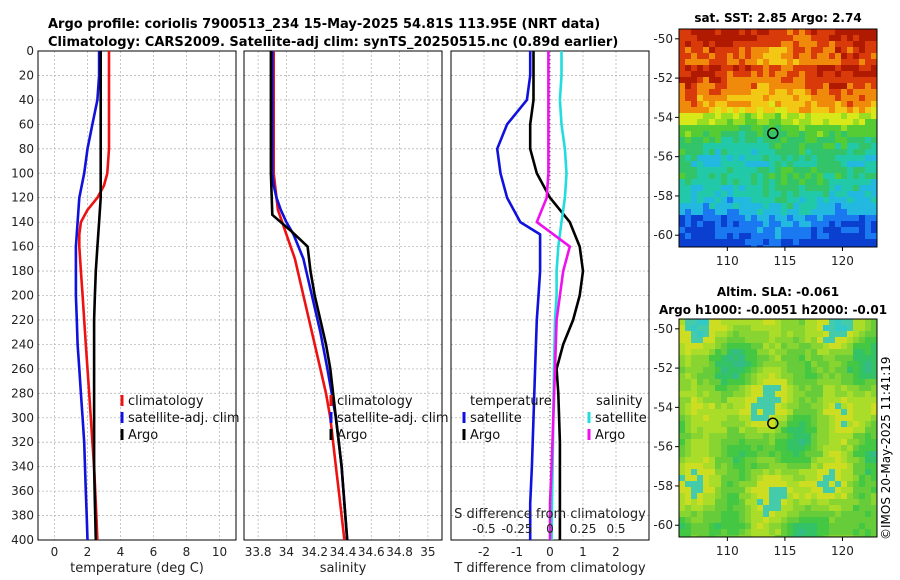  I want to click on y-tick-label: 0, so click(30, 51).